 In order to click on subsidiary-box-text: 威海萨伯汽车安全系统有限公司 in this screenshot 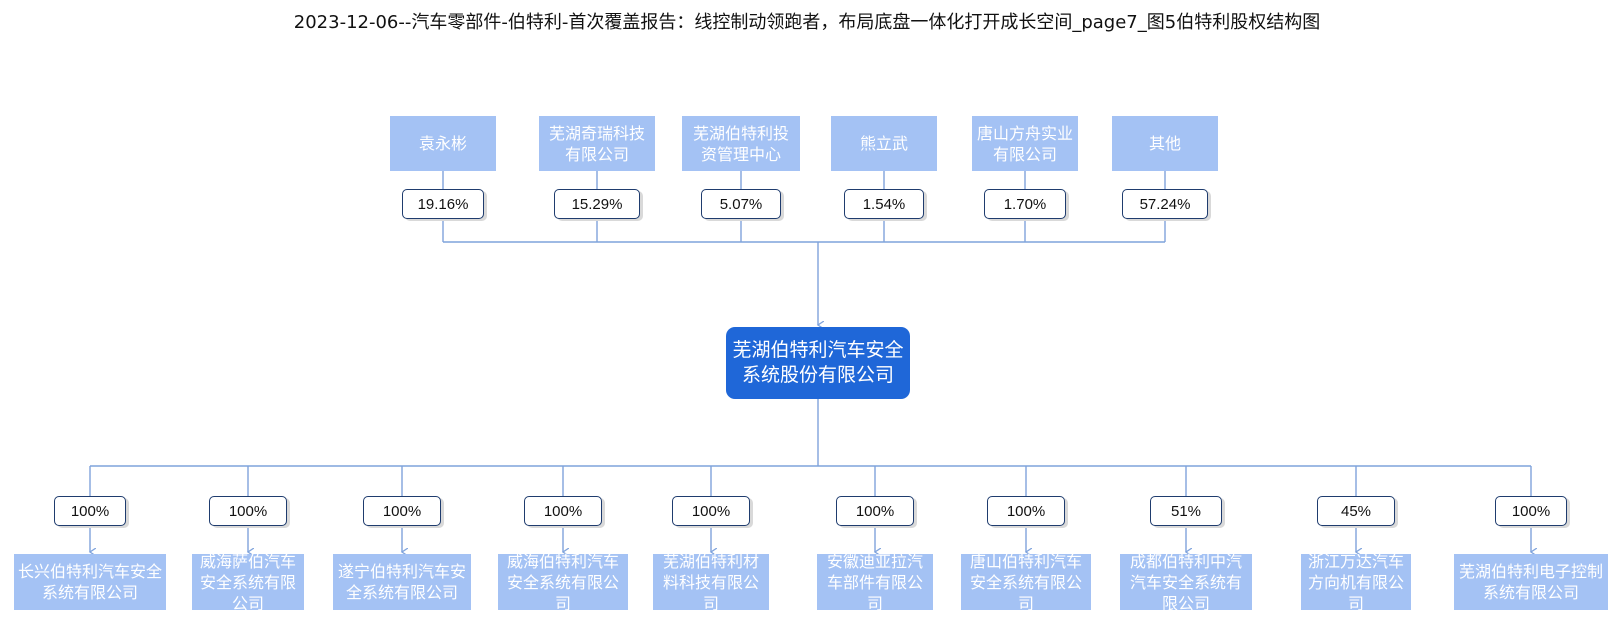, I will do `click(247, 582)`.